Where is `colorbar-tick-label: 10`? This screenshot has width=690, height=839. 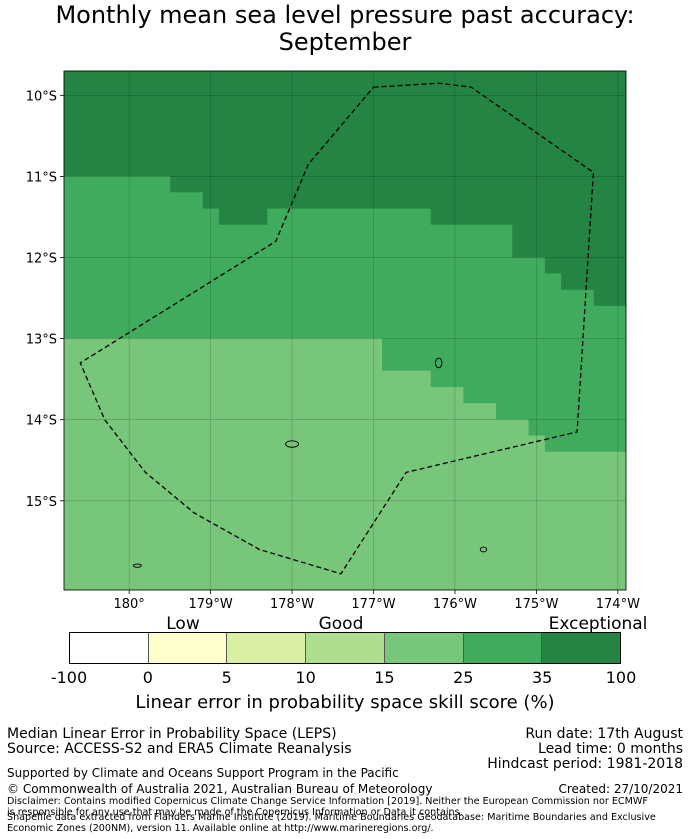
colorbar-tick-label: 10 is located at coordinates (305, 677).